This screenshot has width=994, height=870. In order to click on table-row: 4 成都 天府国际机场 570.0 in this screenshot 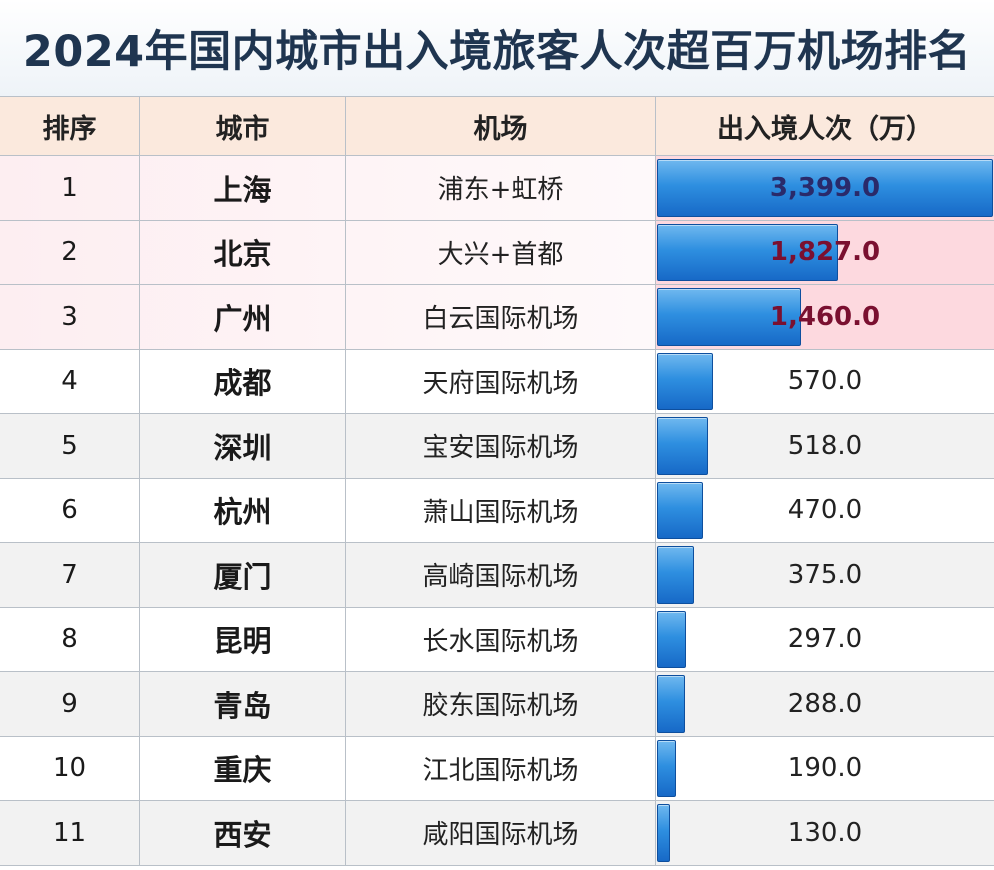, I will do `click(497, 381)`.